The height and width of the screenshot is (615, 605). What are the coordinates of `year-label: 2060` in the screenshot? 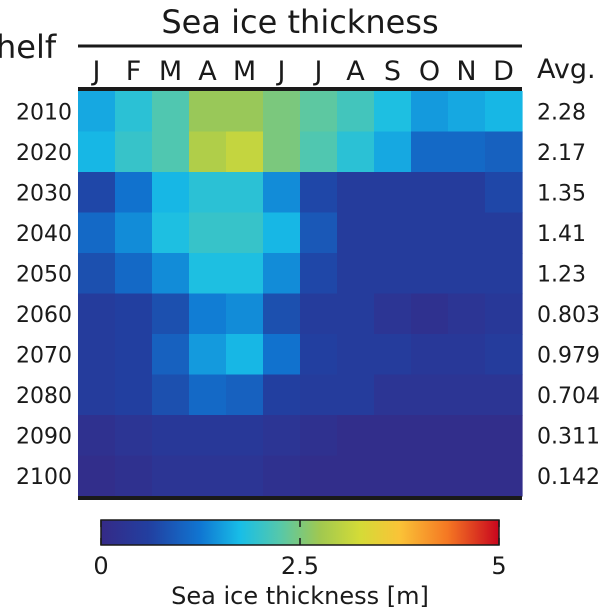 It's located at (44, 315).